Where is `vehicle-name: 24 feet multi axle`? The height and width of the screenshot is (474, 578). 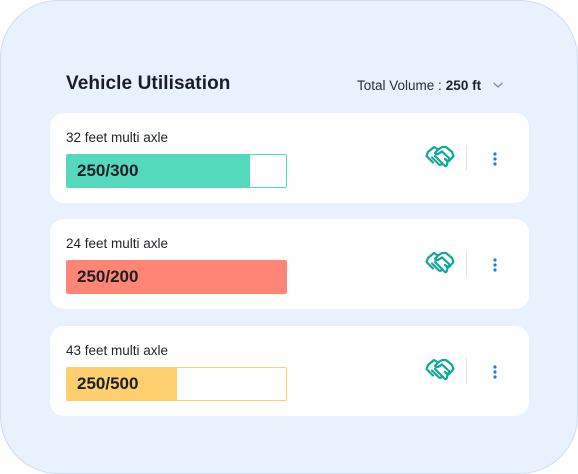 vehicle-name: 24 feet multi axle is located at coordinates (117, 243).